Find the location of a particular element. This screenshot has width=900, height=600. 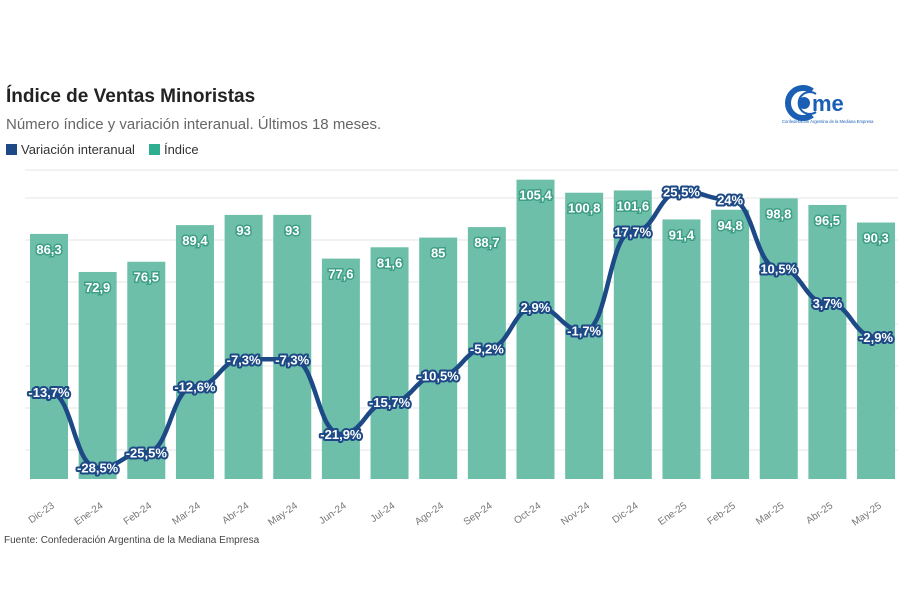

bar-label: 88,7 is located at coordinates (486, 242).